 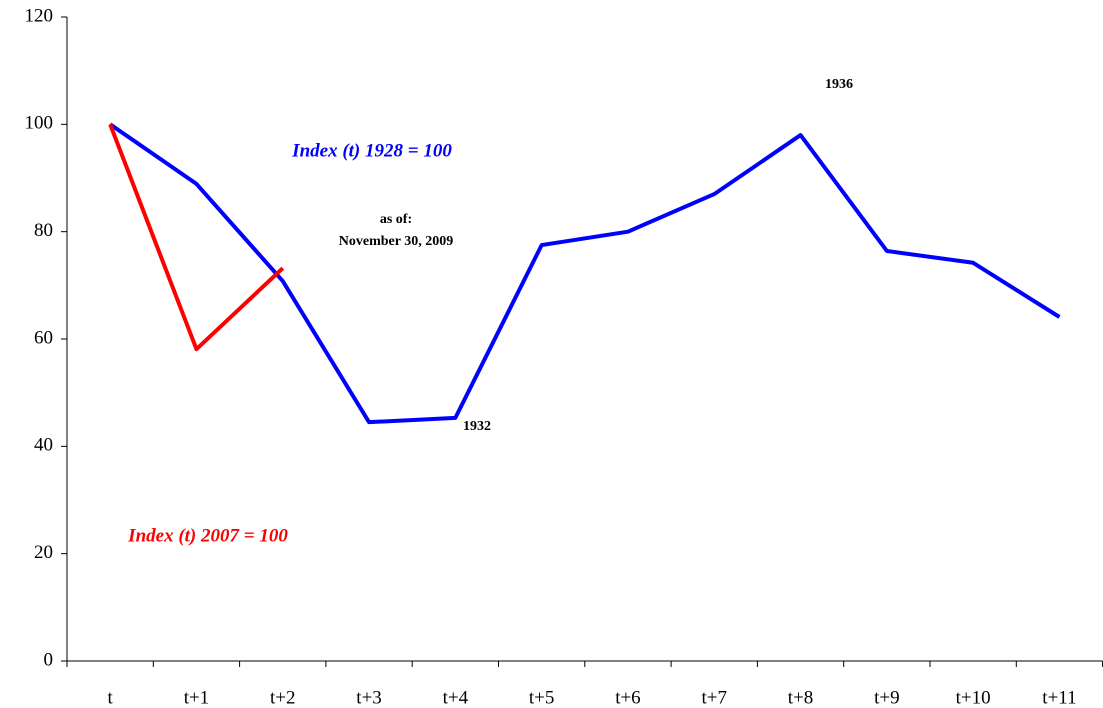 I want to click on annotation: November 30, 2009, so click(x=396, y=241).